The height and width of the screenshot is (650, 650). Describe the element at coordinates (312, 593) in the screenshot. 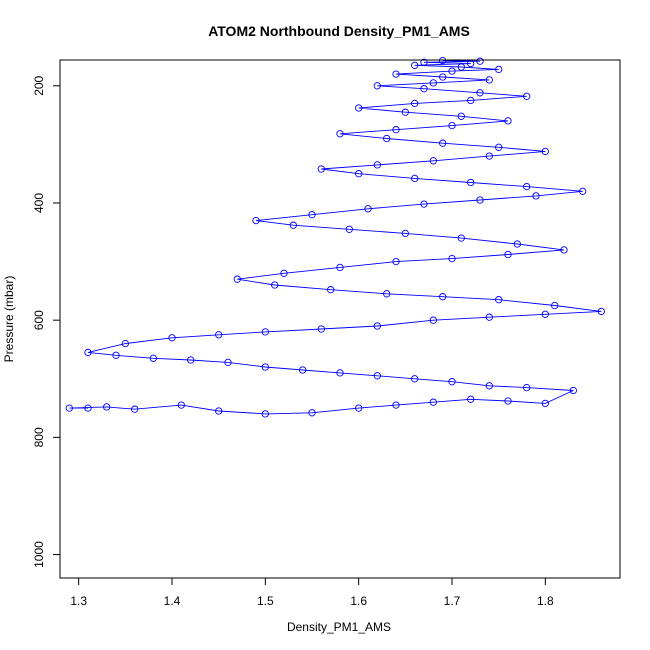

I see `x-axis: 1.3 1.4 1.5 1.6 1.7 1.8` at that location.